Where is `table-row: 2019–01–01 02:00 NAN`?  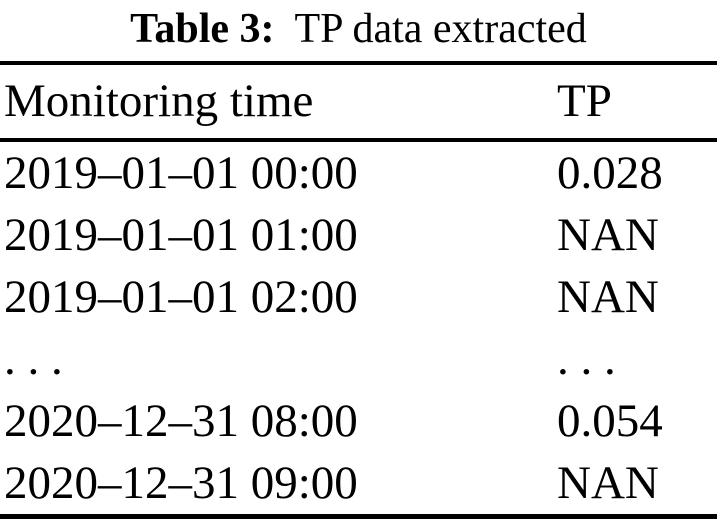
table-row: 2019–01–01 02:00 NAN is located at coordinates (358, 297).